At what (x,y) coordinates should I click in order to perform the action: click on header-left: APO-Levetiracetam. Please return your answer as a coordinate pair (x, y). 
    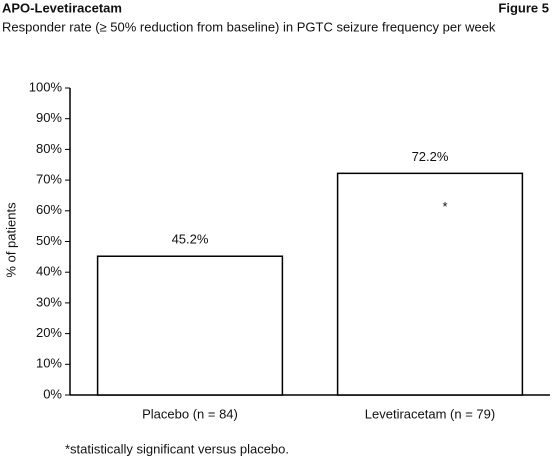
    Looking at the image, I should click on (62, 7).